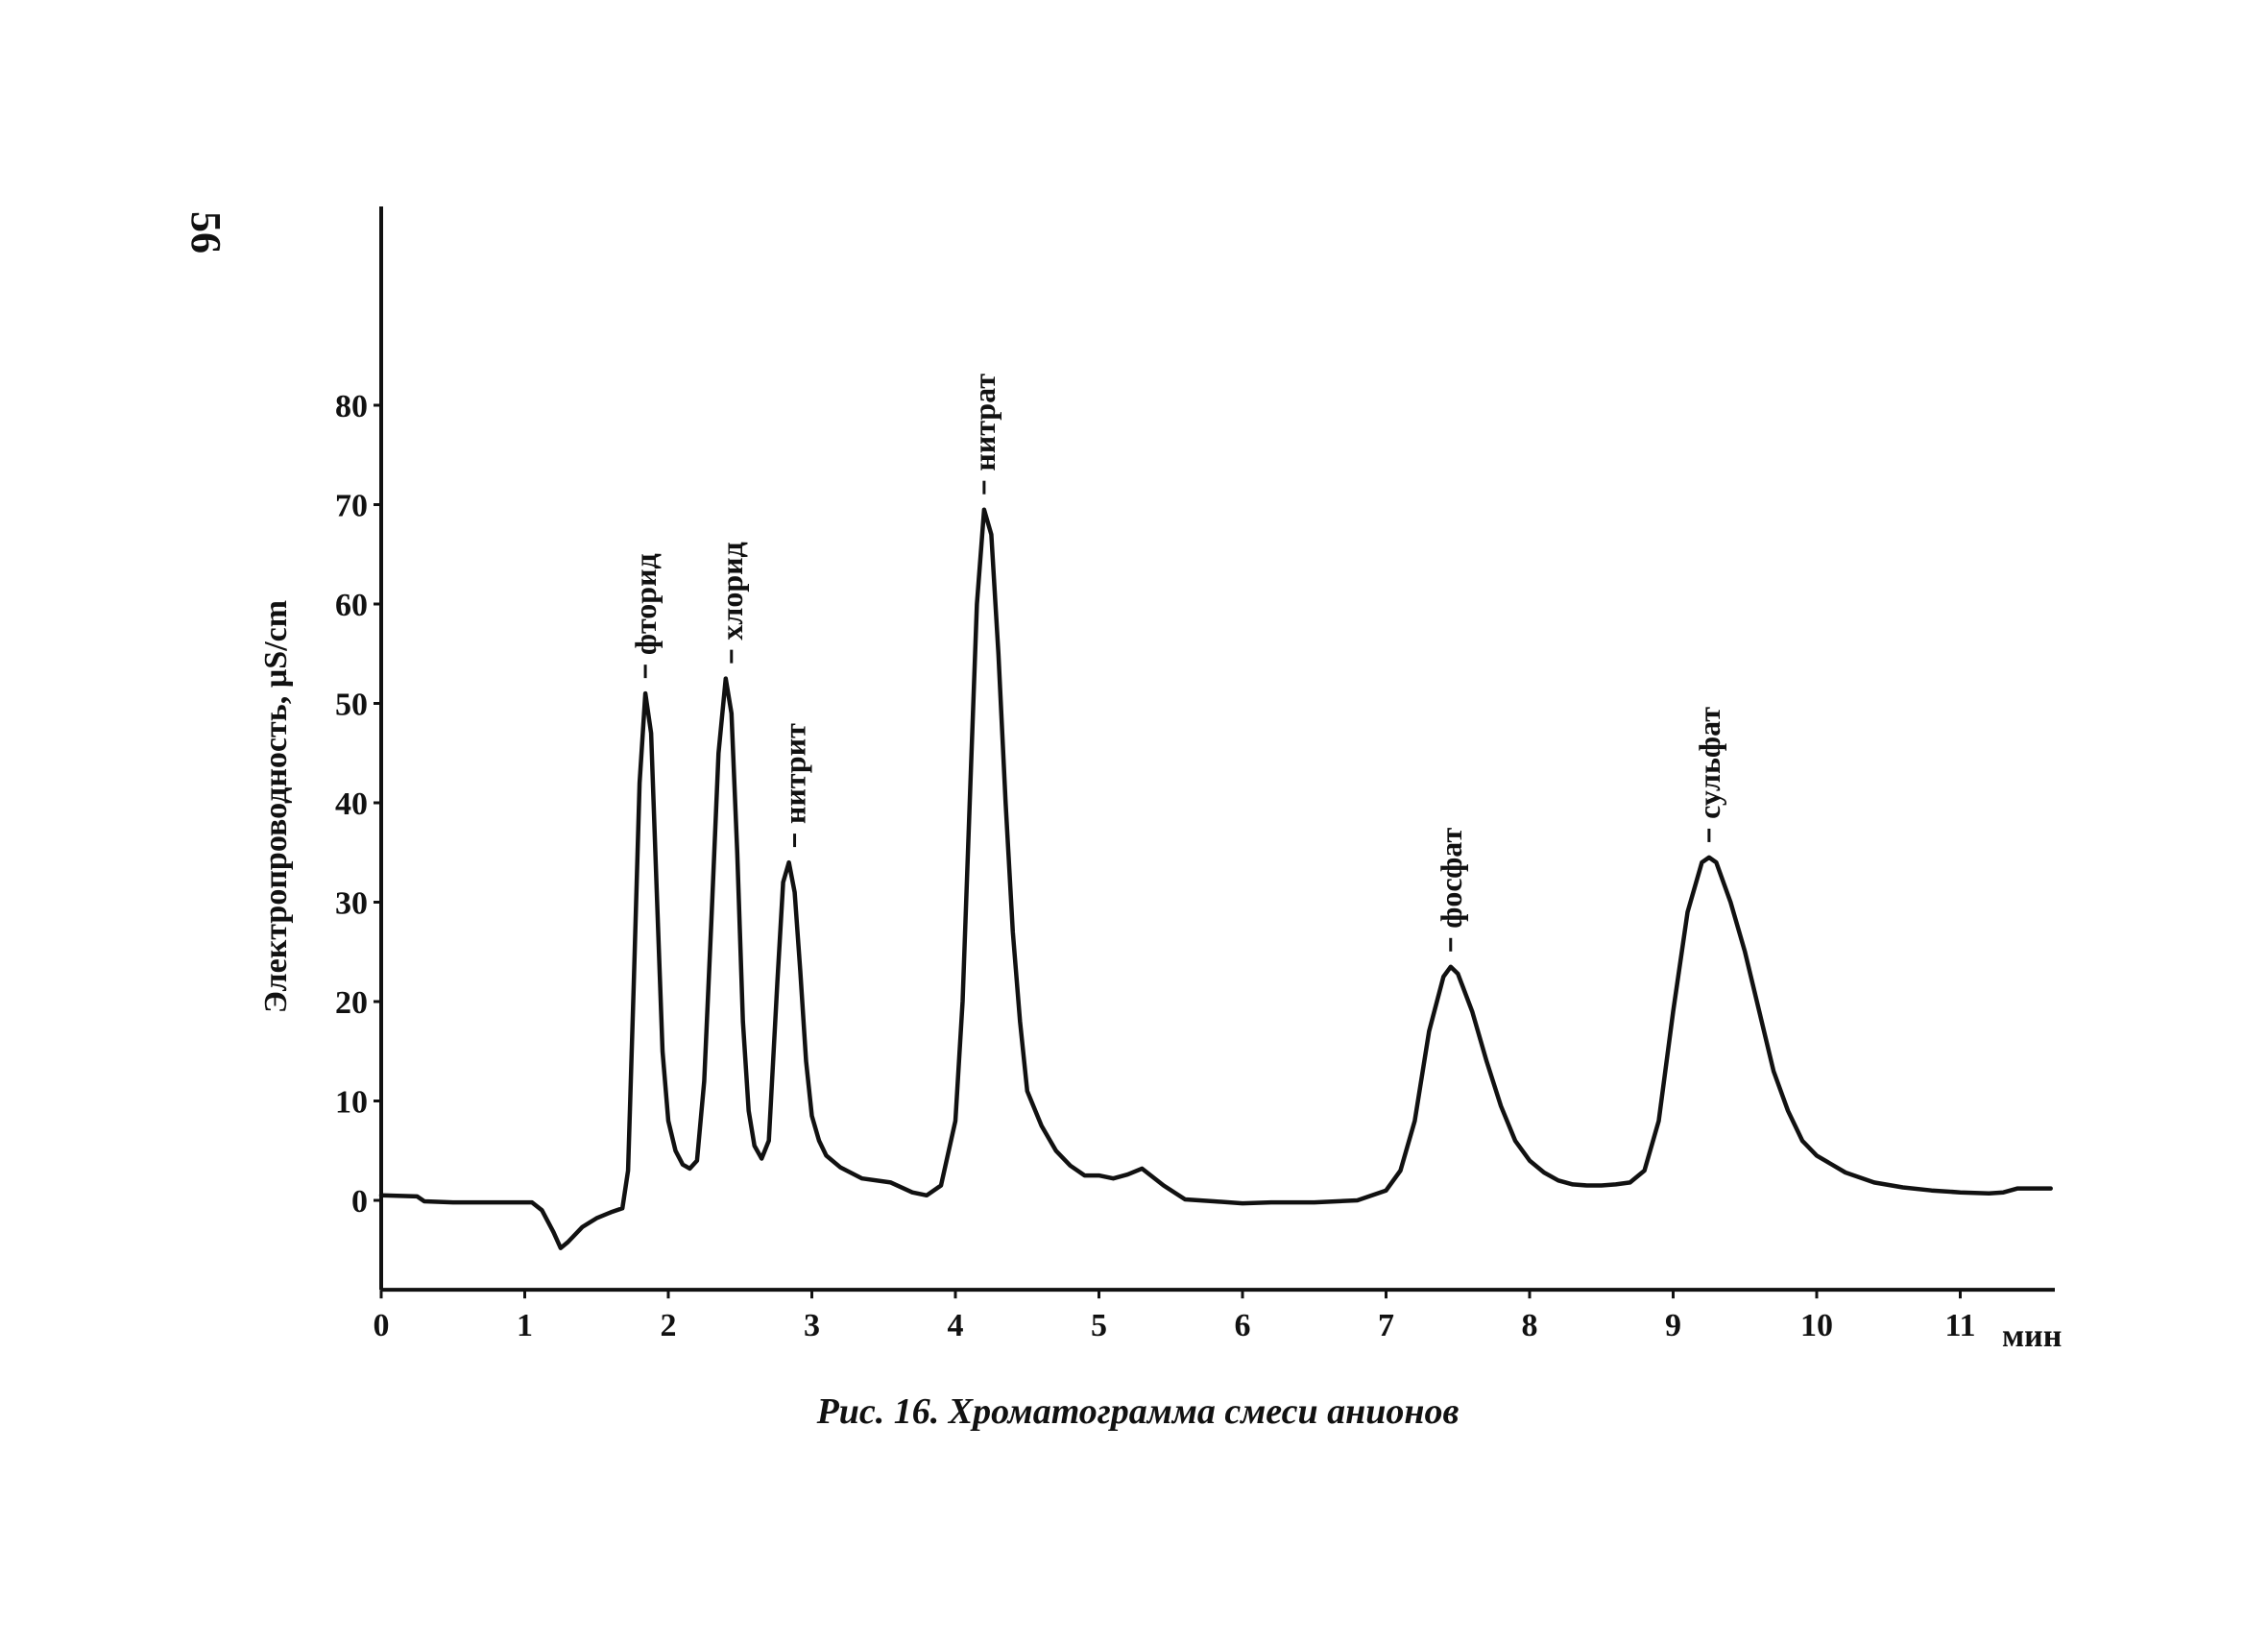 The height and width of the screenshot is (1644, 2268). Describe the element at coordinates (645, 604) in the screenshot. I see `peak-label: фторид` at that location.